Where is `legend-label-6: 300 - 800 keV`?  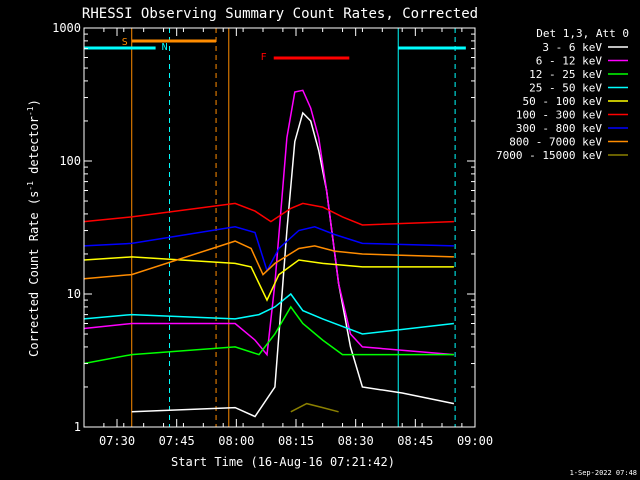 legend-label-6: 300 - 800 keV is located at coordinates (559, 128).